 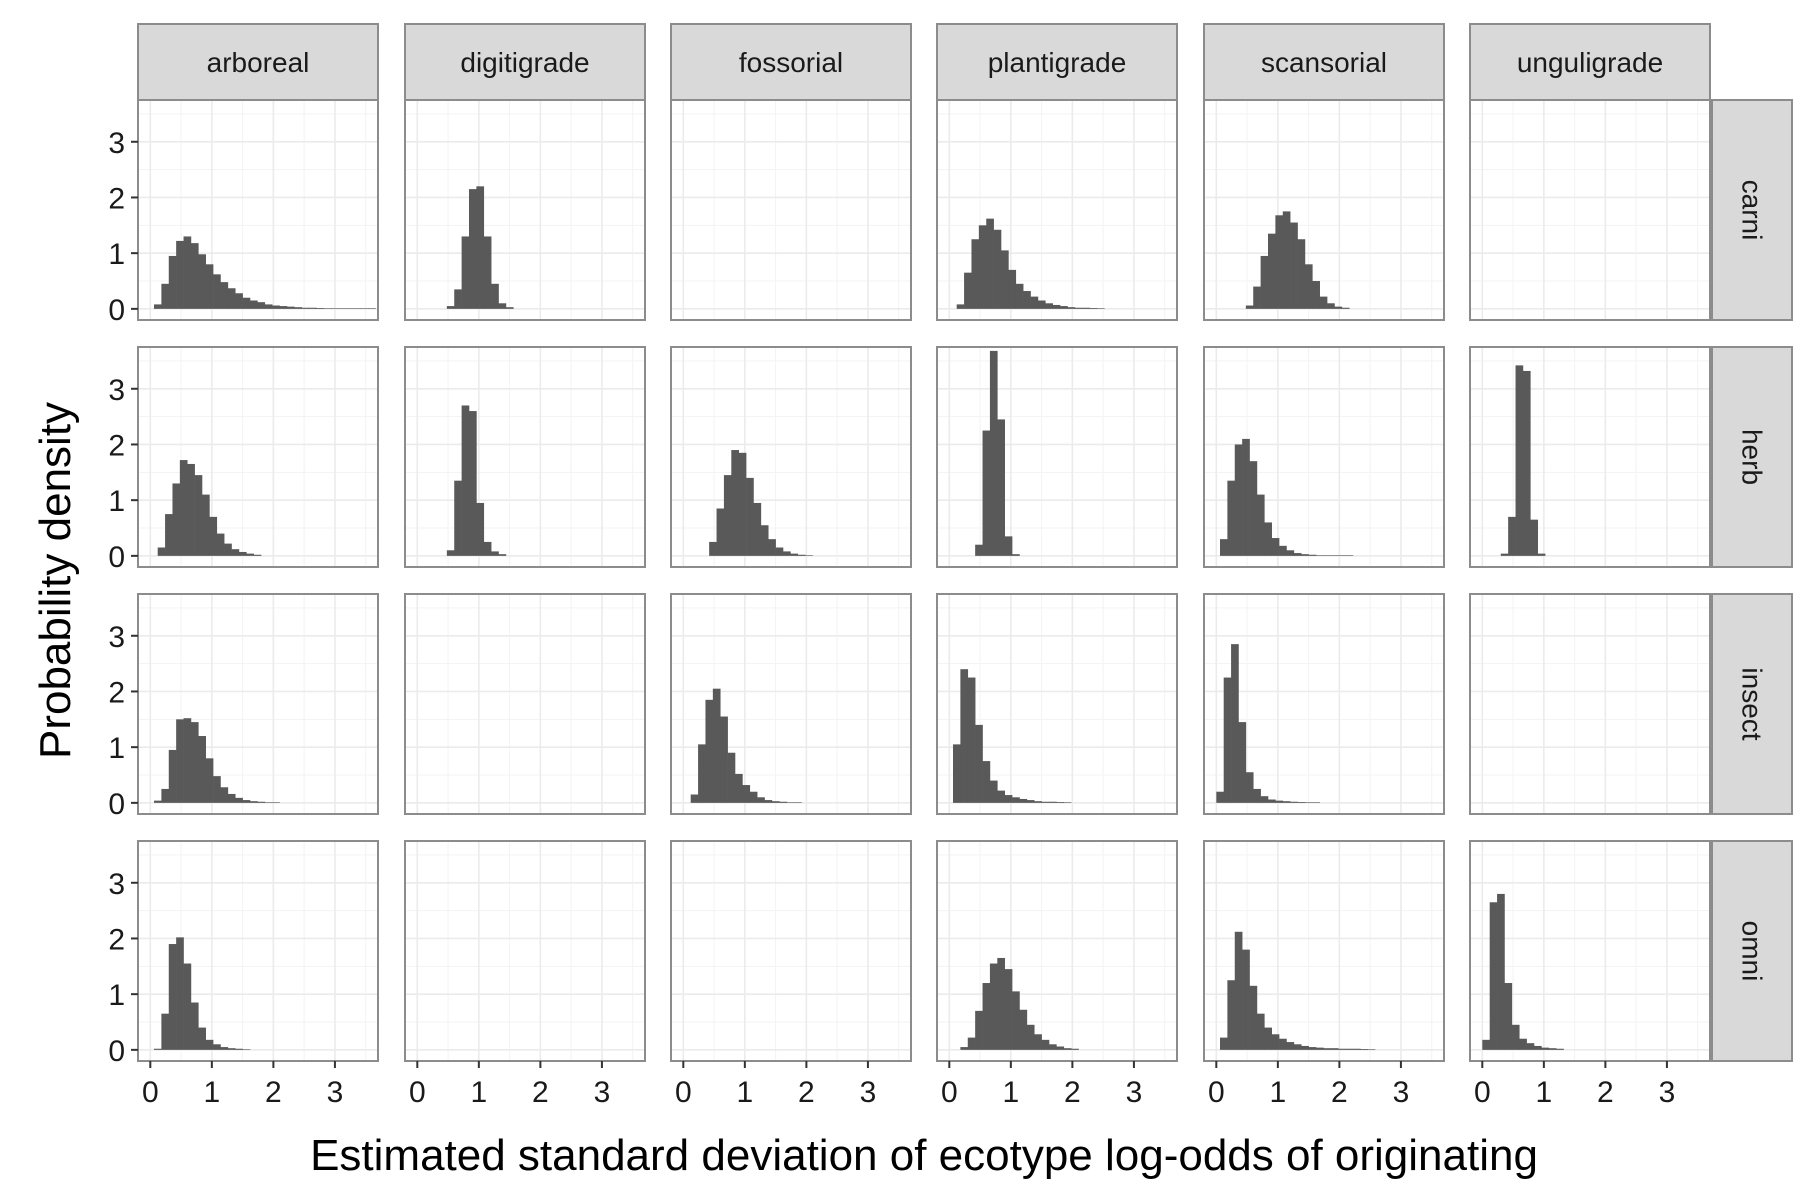 What do you see at coordinates (116, 254) in the screenshot?
I see `y-tick-label: 1` at bounding box center [116, 254].